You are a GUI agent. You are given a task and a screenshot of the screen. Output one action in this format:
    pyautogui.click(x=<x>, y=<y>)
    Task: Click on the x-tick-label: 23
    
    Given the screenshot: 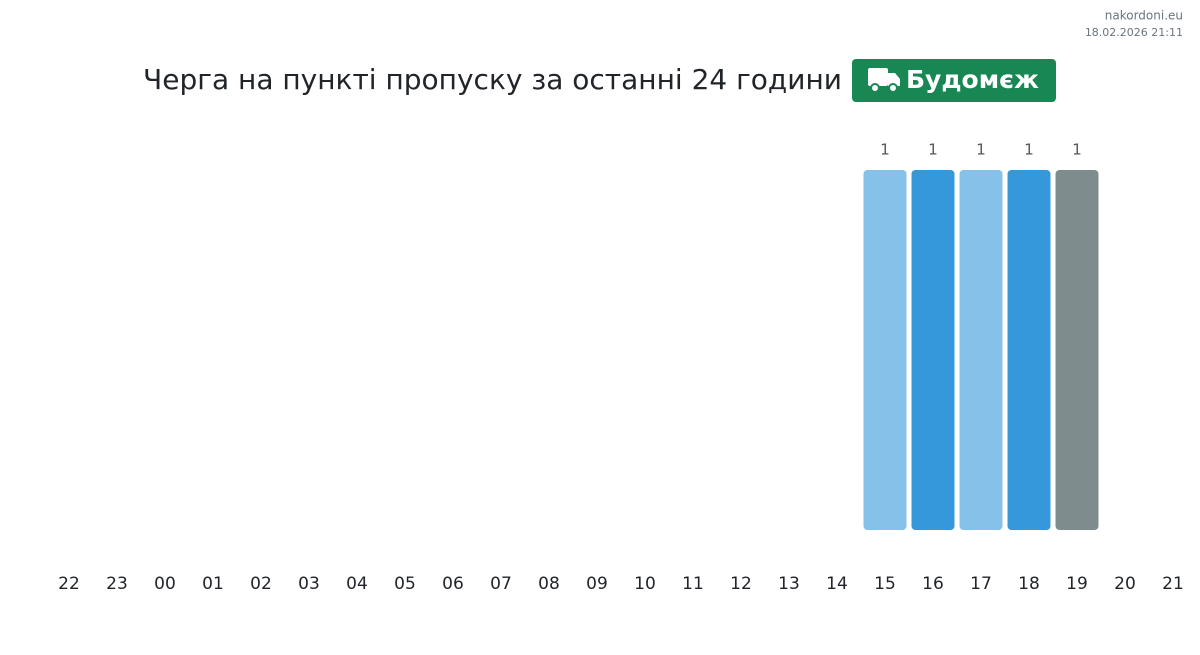 What is the action you would take?
    pyautogui.click(x=117, y=584)
    